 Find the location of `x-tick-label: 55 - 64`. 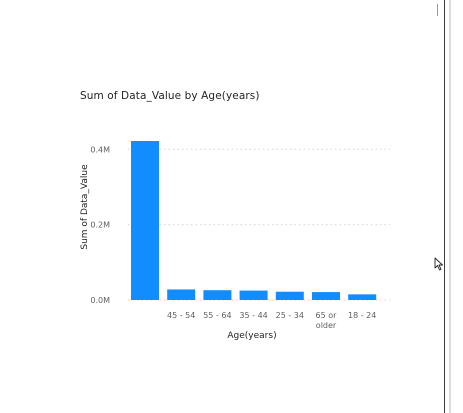

x-tick-label: 55 - 64 is located at coordinates (217, 315).